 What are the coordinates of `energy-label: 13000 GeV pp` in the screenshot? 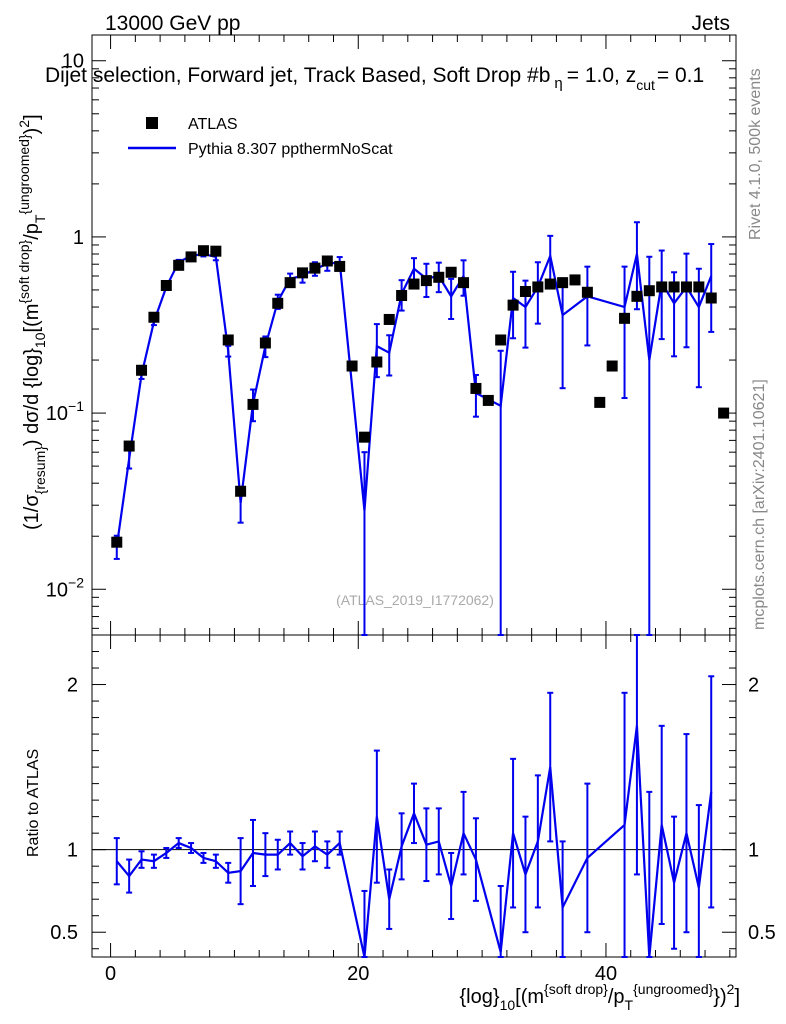 It's located at (172, 23).